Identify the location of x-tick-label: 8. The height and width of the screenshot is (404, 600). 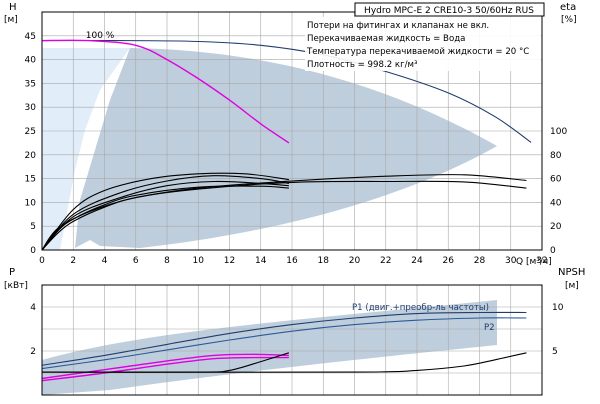
(167, 261).